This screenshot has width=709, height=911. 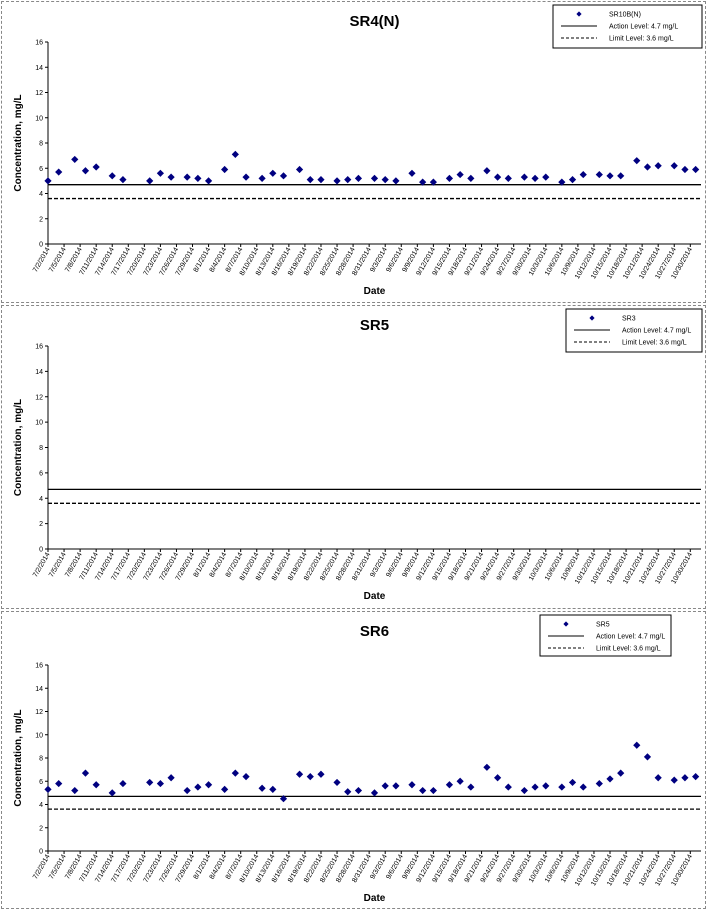 What do you see at coordinates (374, 325) in the screenshot?
I see `sr5-title: SR5` at bounding box center [374, 325].